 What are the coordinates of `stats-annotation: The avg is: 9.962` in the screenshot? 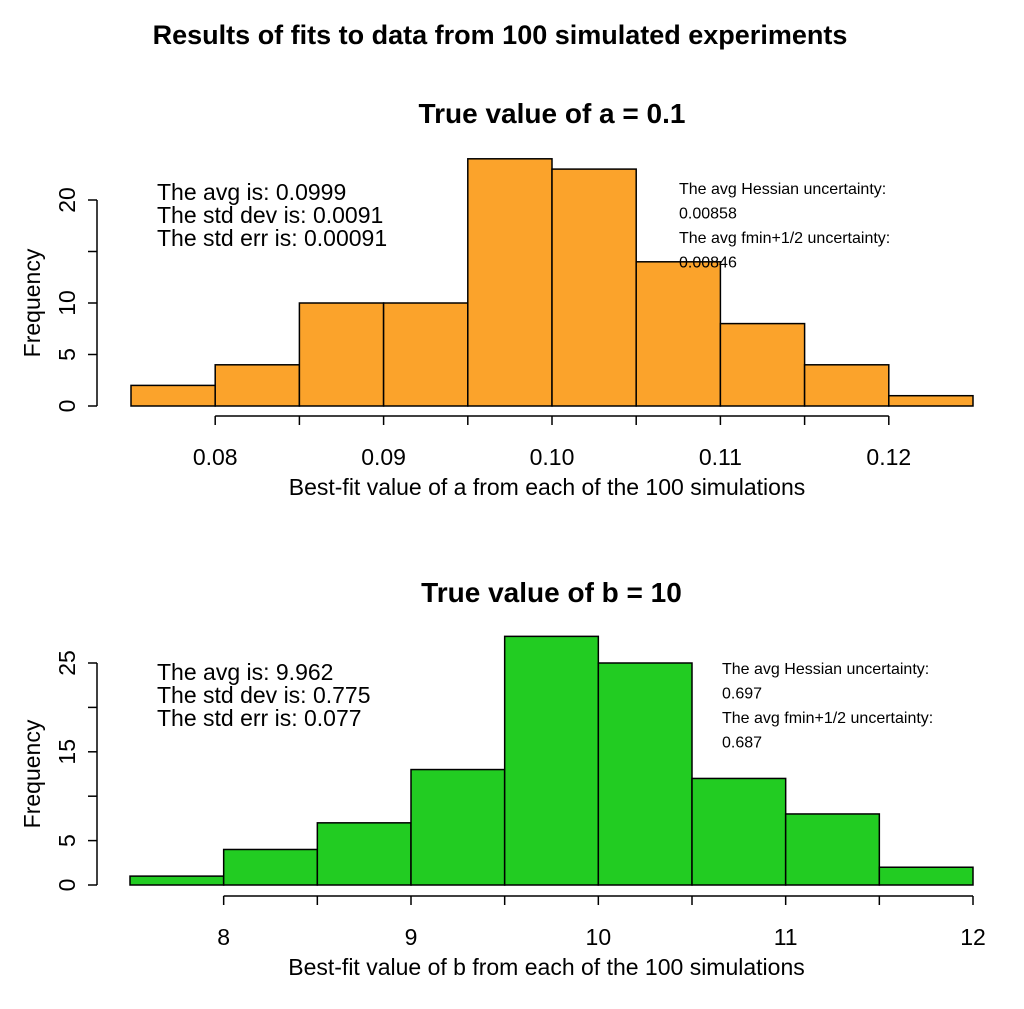 It's located at (245, 672).